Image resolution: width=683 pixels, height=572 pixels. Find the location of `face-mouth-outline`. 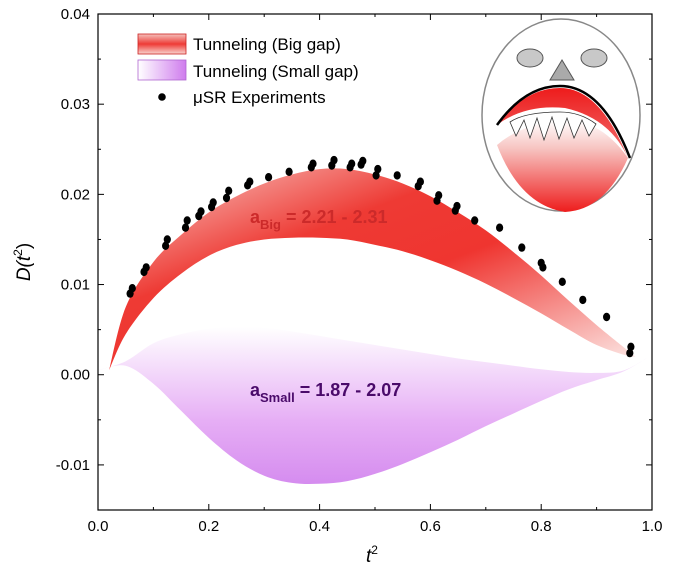

face-mouth-outline is located at coordinates (563, 121).